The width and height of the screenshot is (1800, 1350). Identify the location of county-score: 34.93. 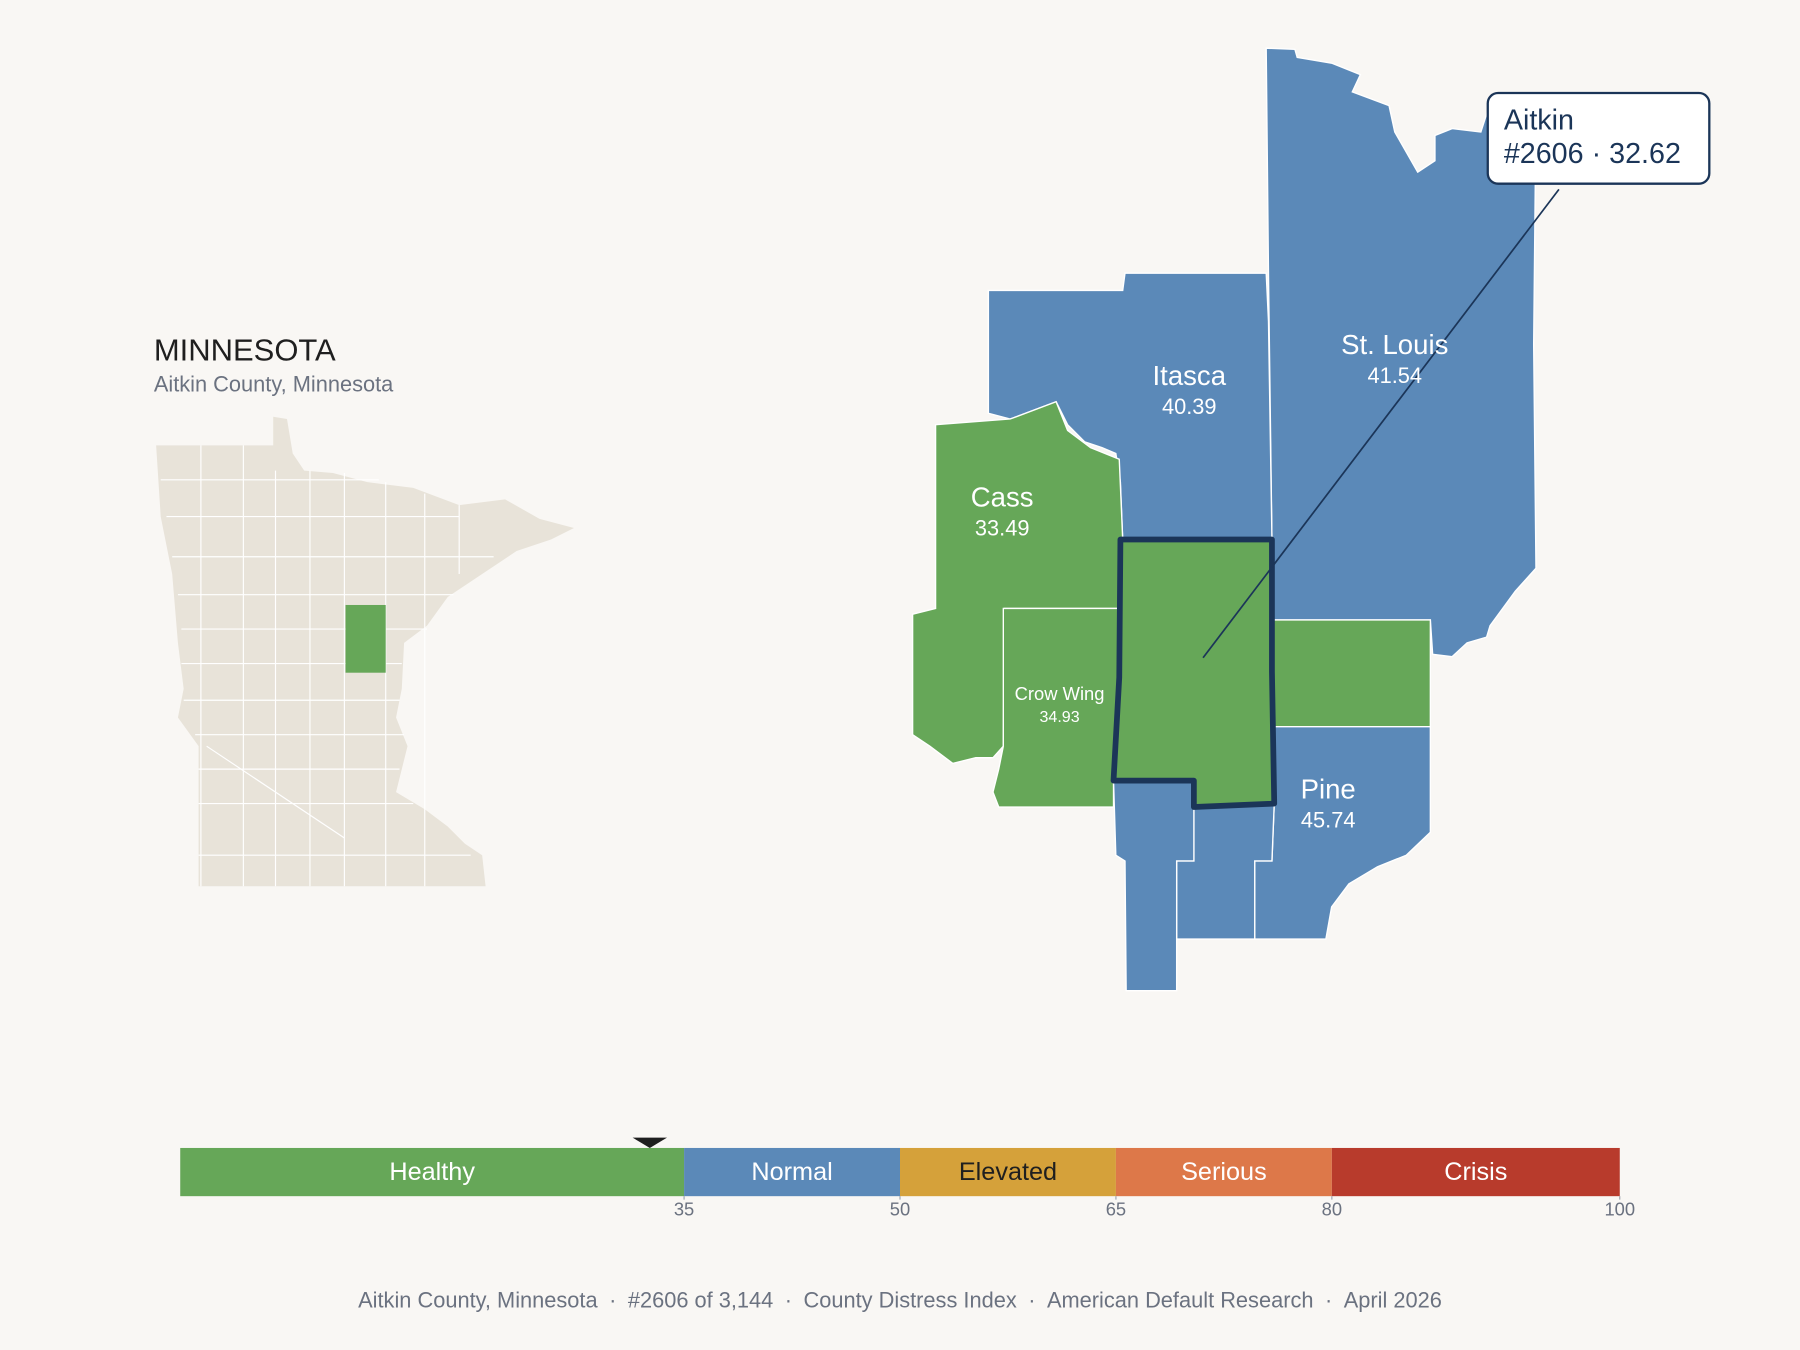
(1059, 717).